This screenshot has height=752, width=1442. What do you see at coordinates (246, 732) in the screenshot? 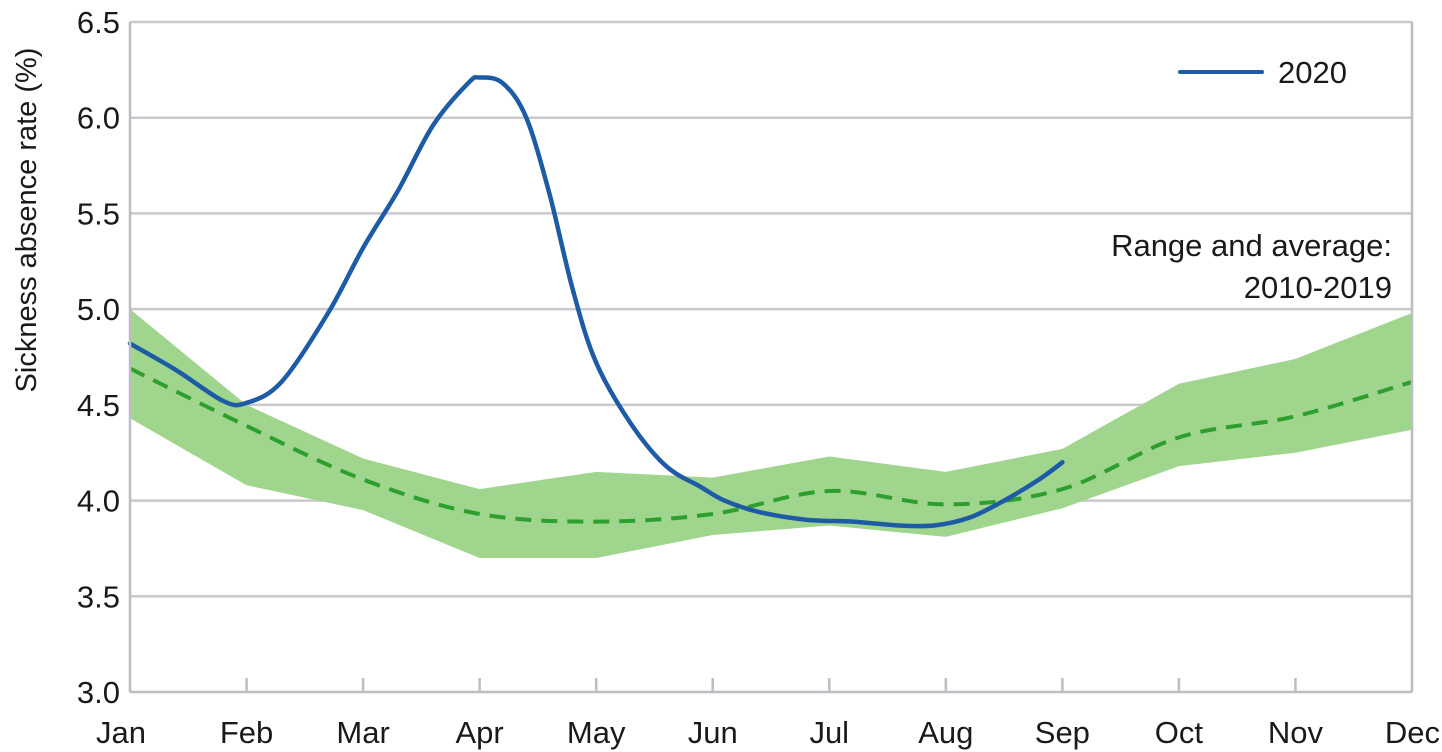
I see `x-tick-label: Feb` at bounding box center [246, 732].